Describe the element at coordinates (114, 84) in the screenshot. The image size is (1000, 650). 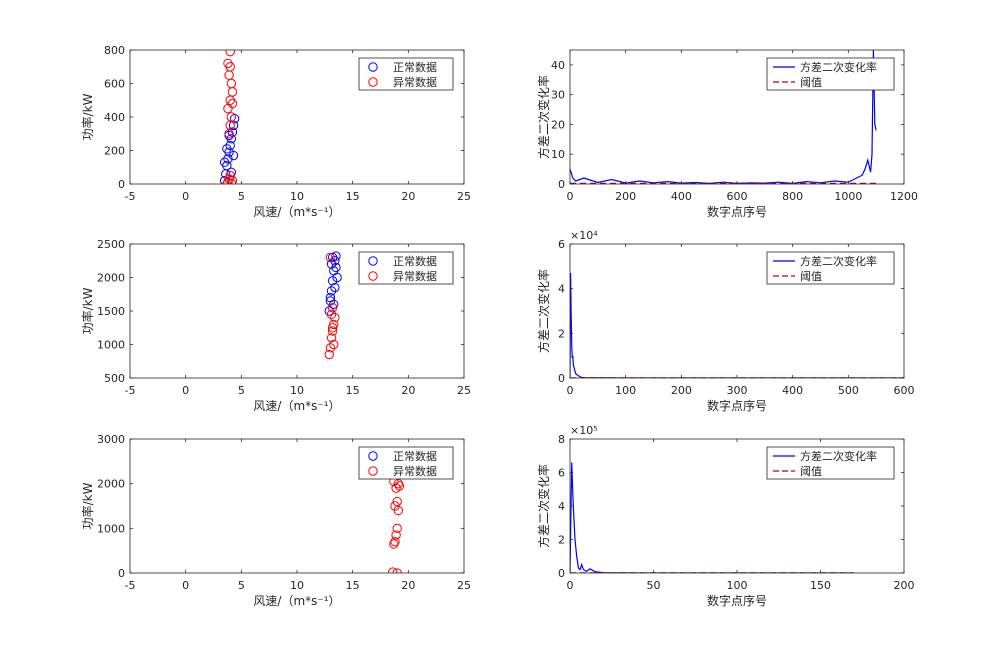
I see `y-tick-label: 600` at that location.